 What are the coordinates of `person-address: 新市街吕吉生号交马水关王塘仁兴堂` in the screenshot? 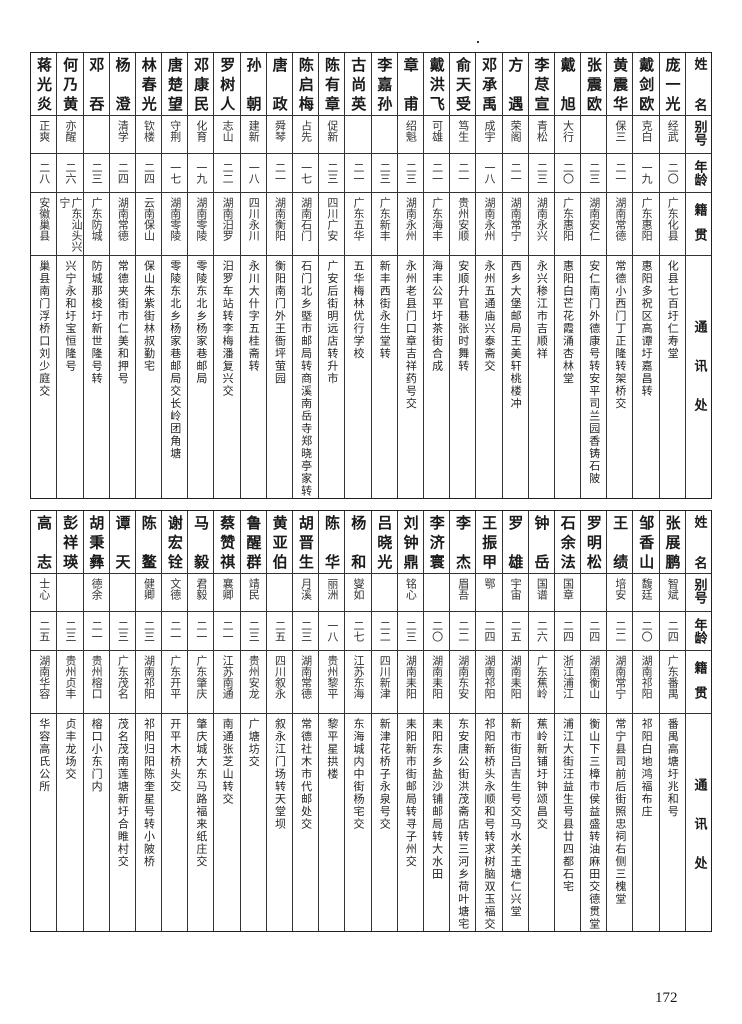 It's located at (516, 818).